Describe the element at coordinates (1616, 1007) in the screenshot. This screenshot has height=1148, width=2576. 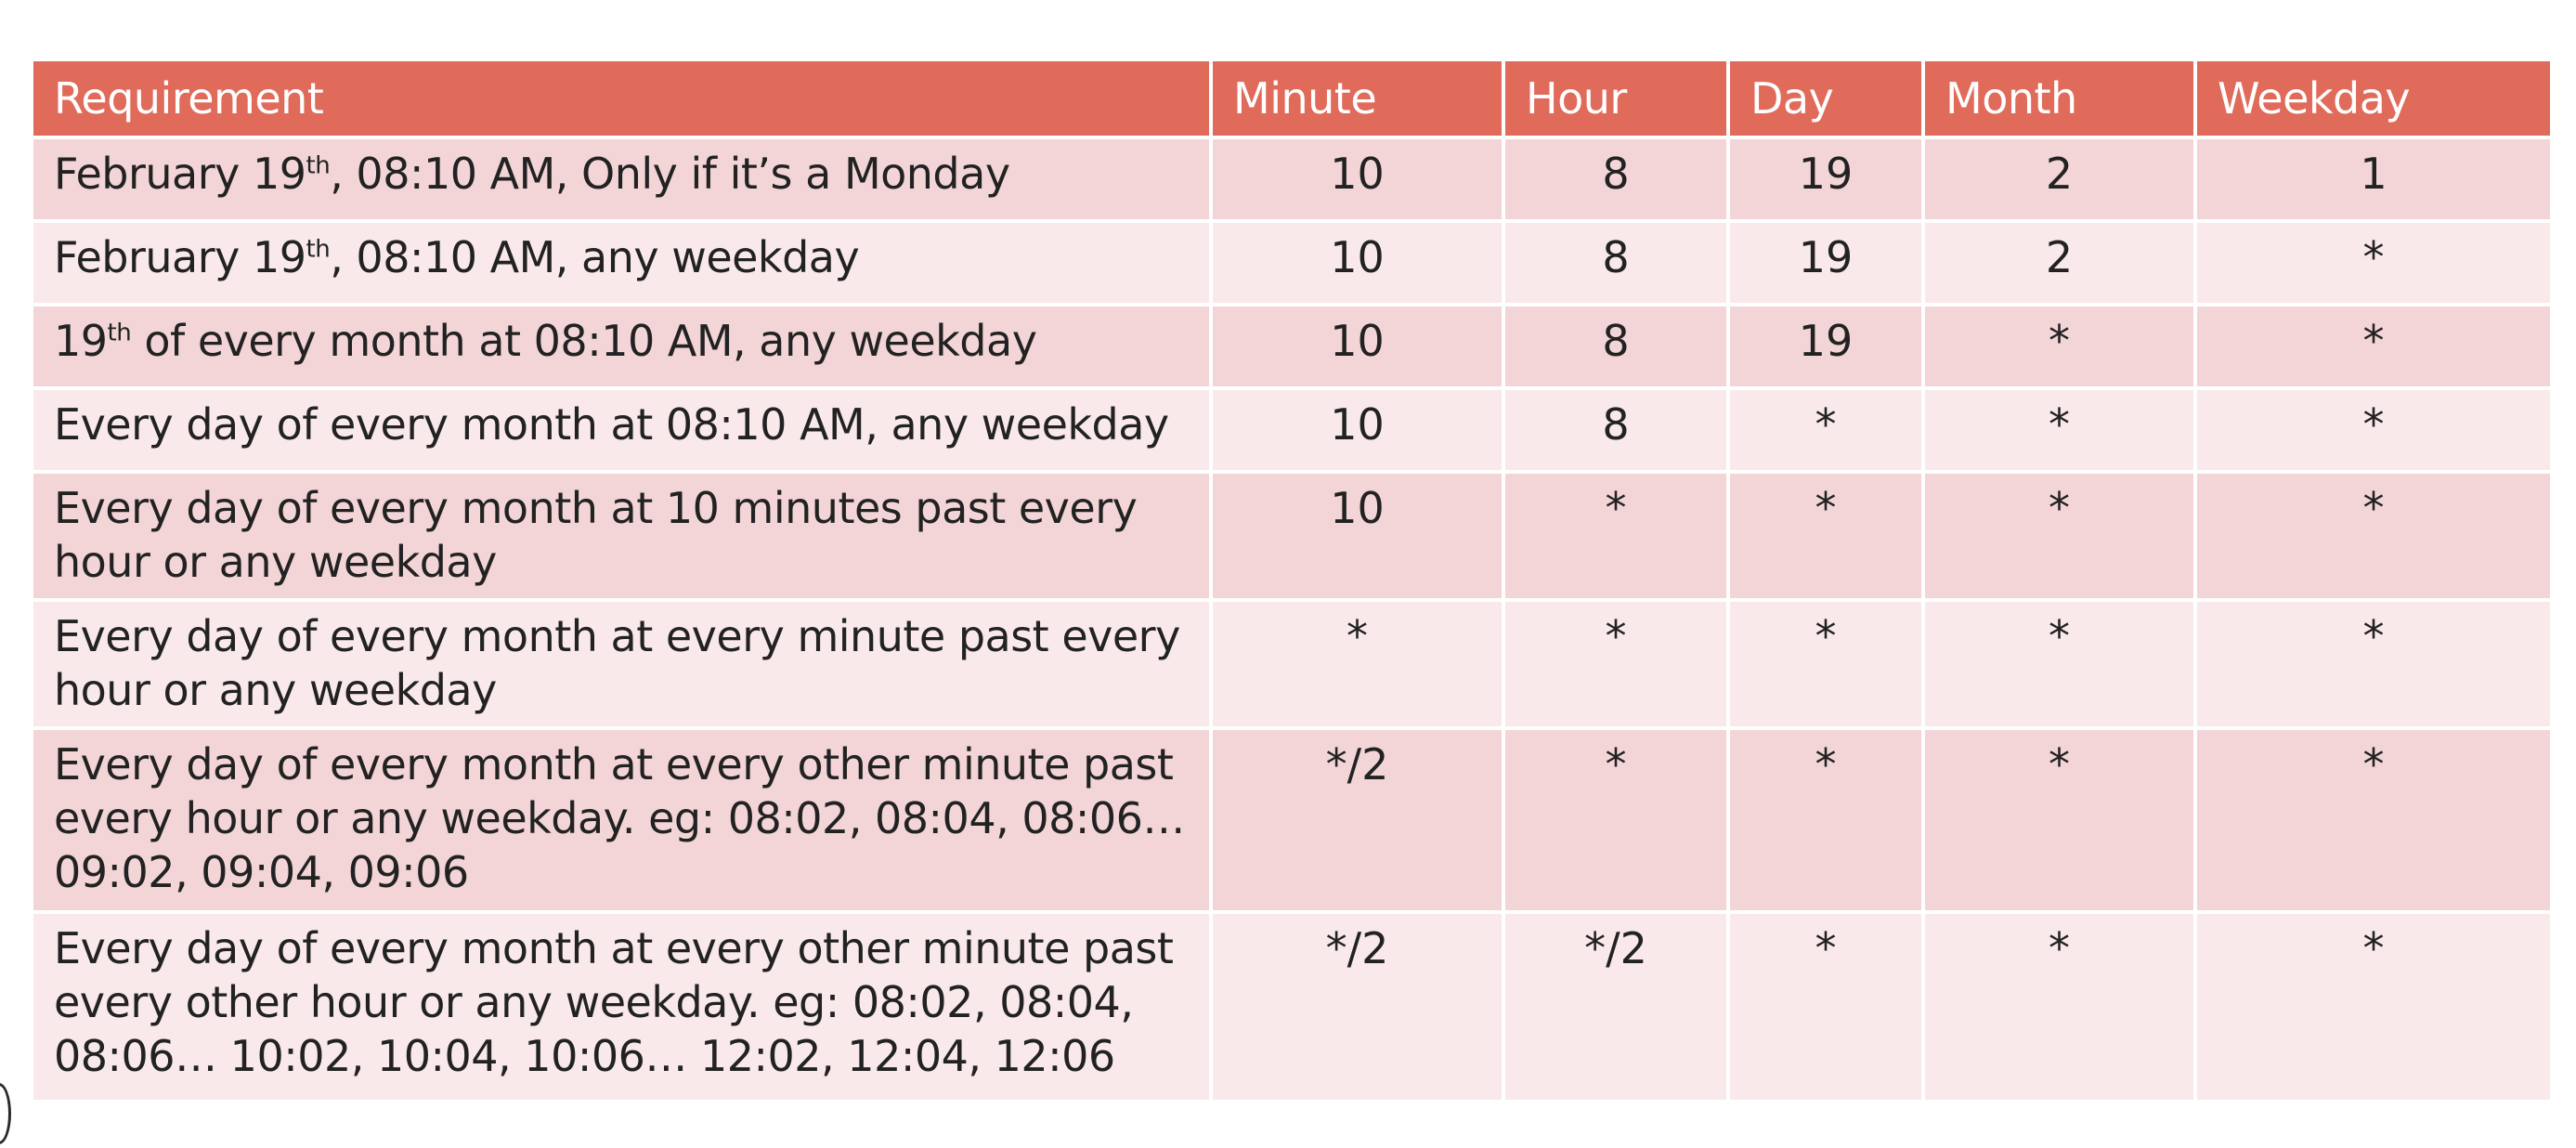
I see `hour-cell: */2` at that location.